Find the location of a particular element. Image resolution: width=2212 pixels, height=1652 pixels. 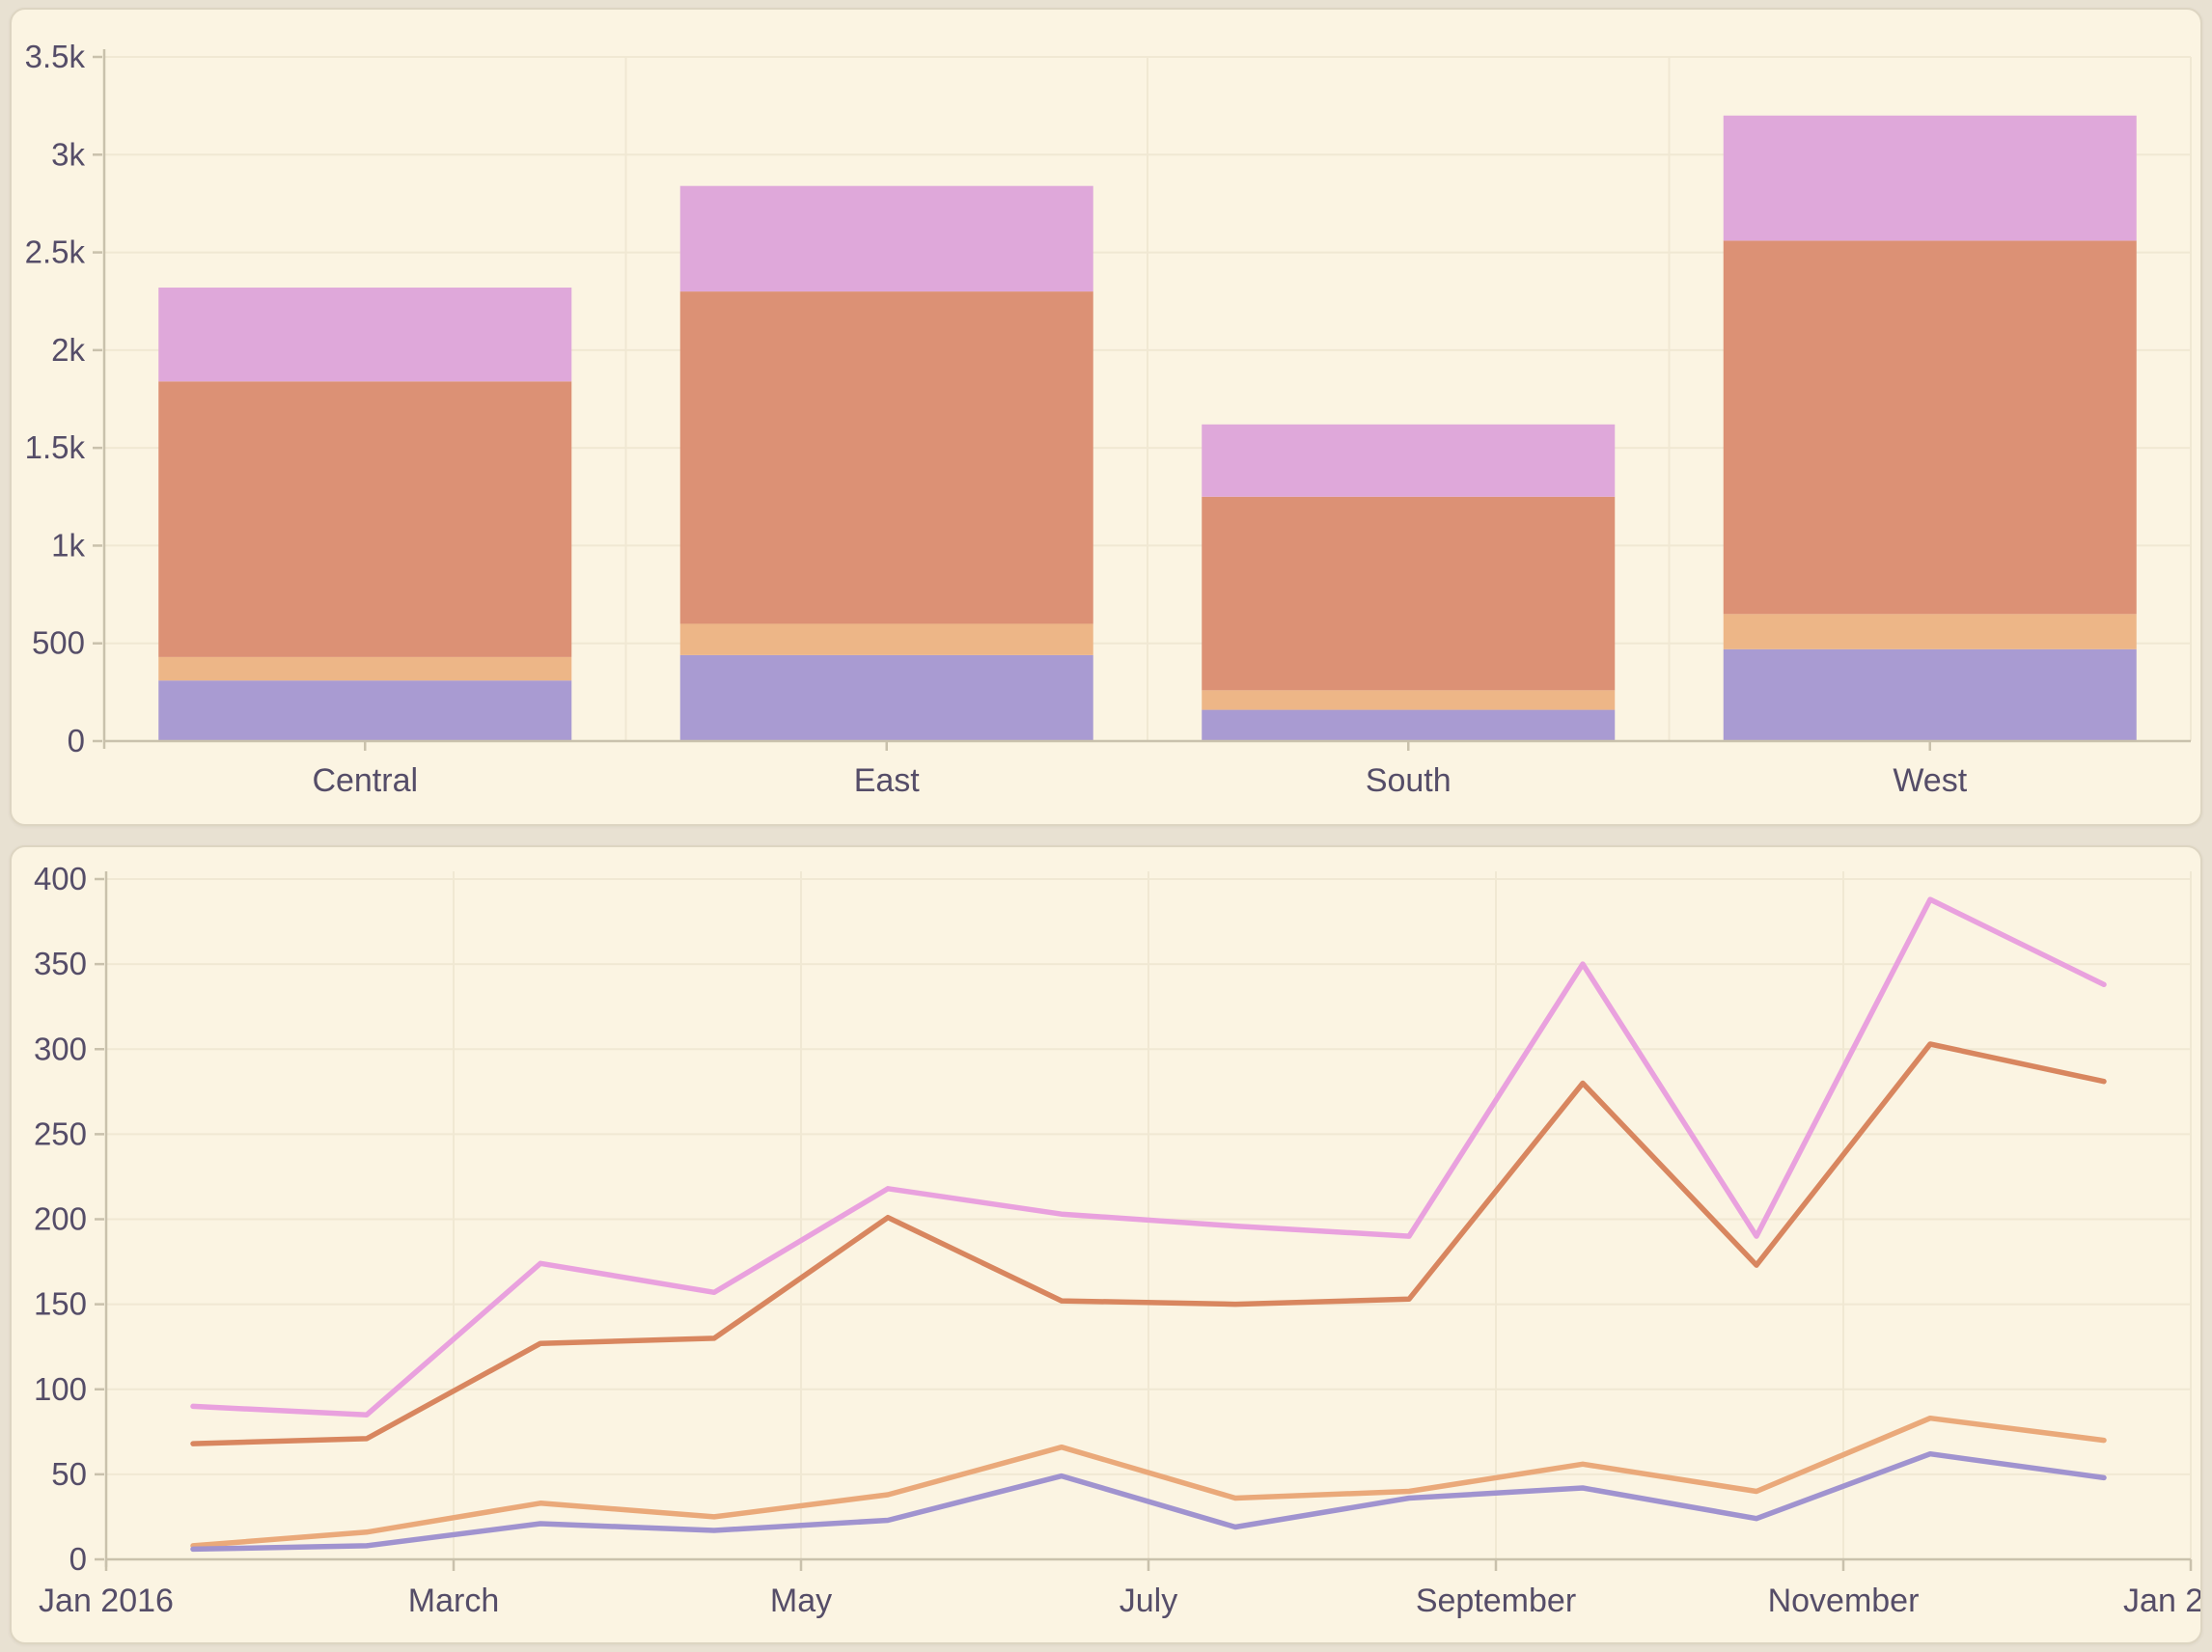

y-tick-label: 3k is located at coordinates (68, 154).